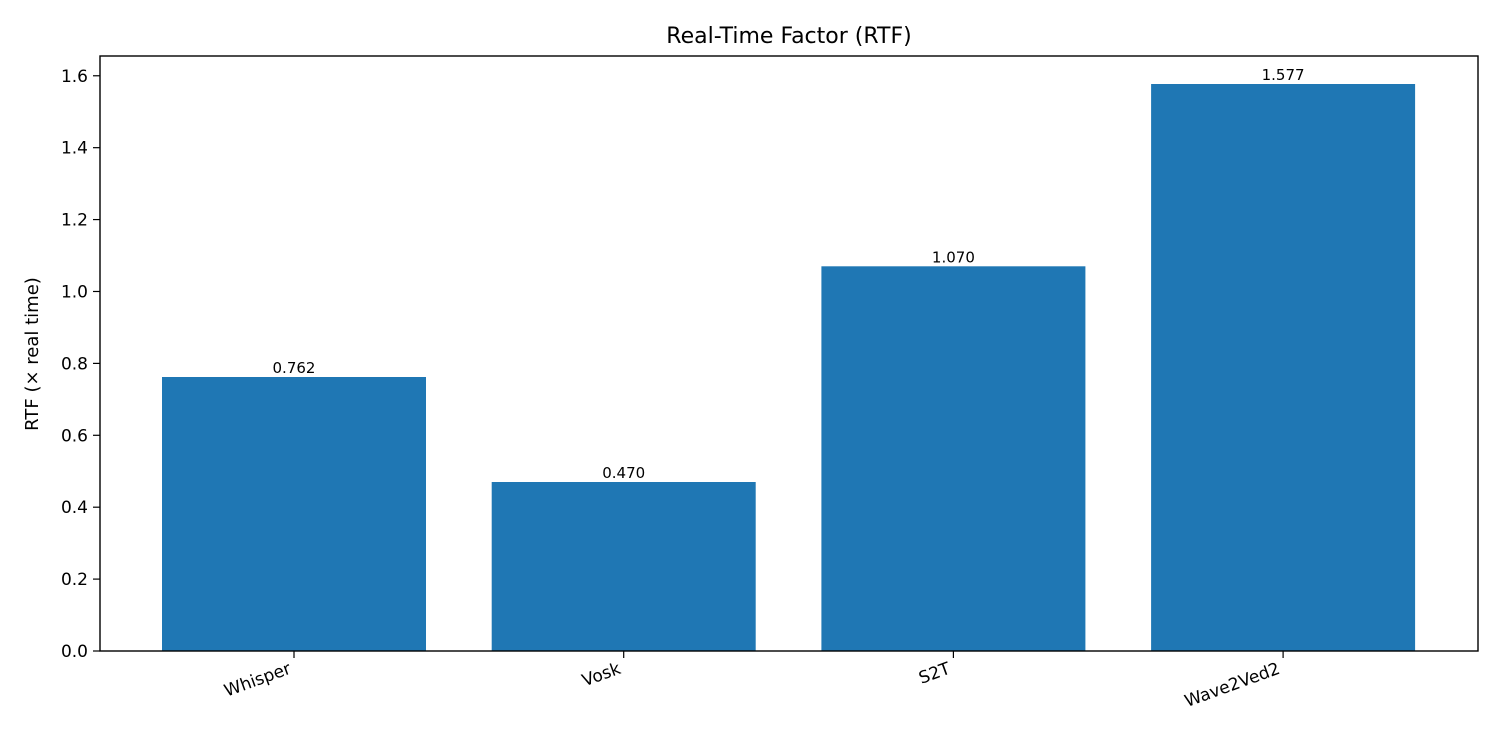  I want to click on bar-whisper, so click(294, 514).